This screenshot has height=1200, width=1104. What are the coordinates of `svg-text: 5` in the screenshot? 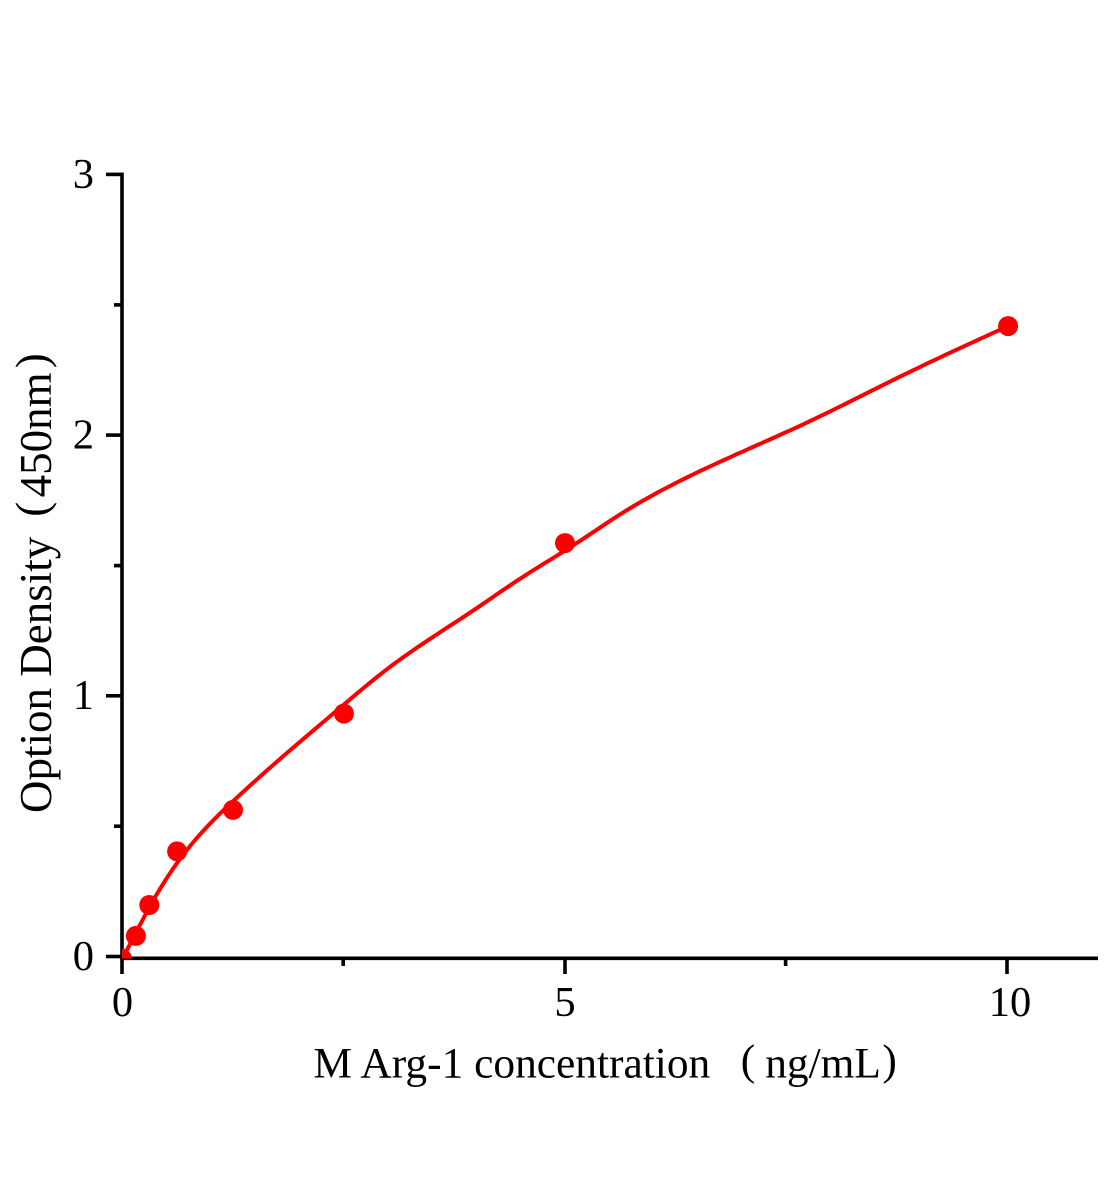 It's located at (564, 1002).